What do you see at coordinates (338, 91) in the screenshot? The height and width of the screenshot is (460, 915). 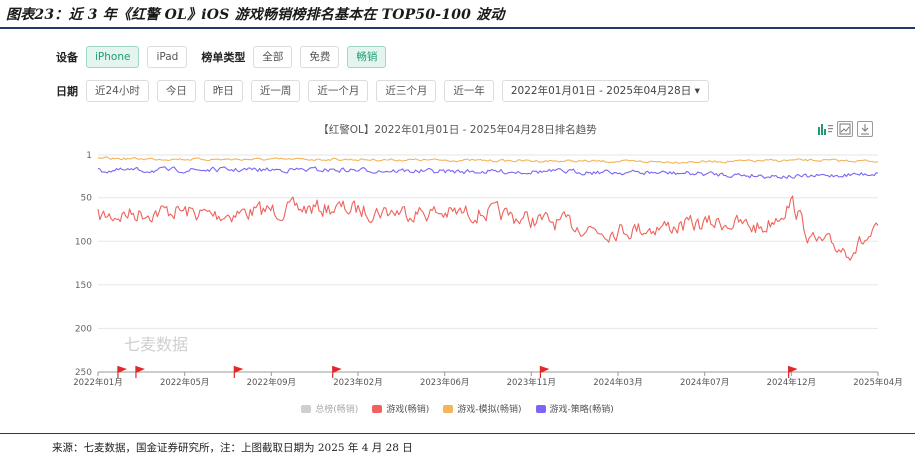 I see `date-month-button: 近一个月` at bounding box center [338, 91].